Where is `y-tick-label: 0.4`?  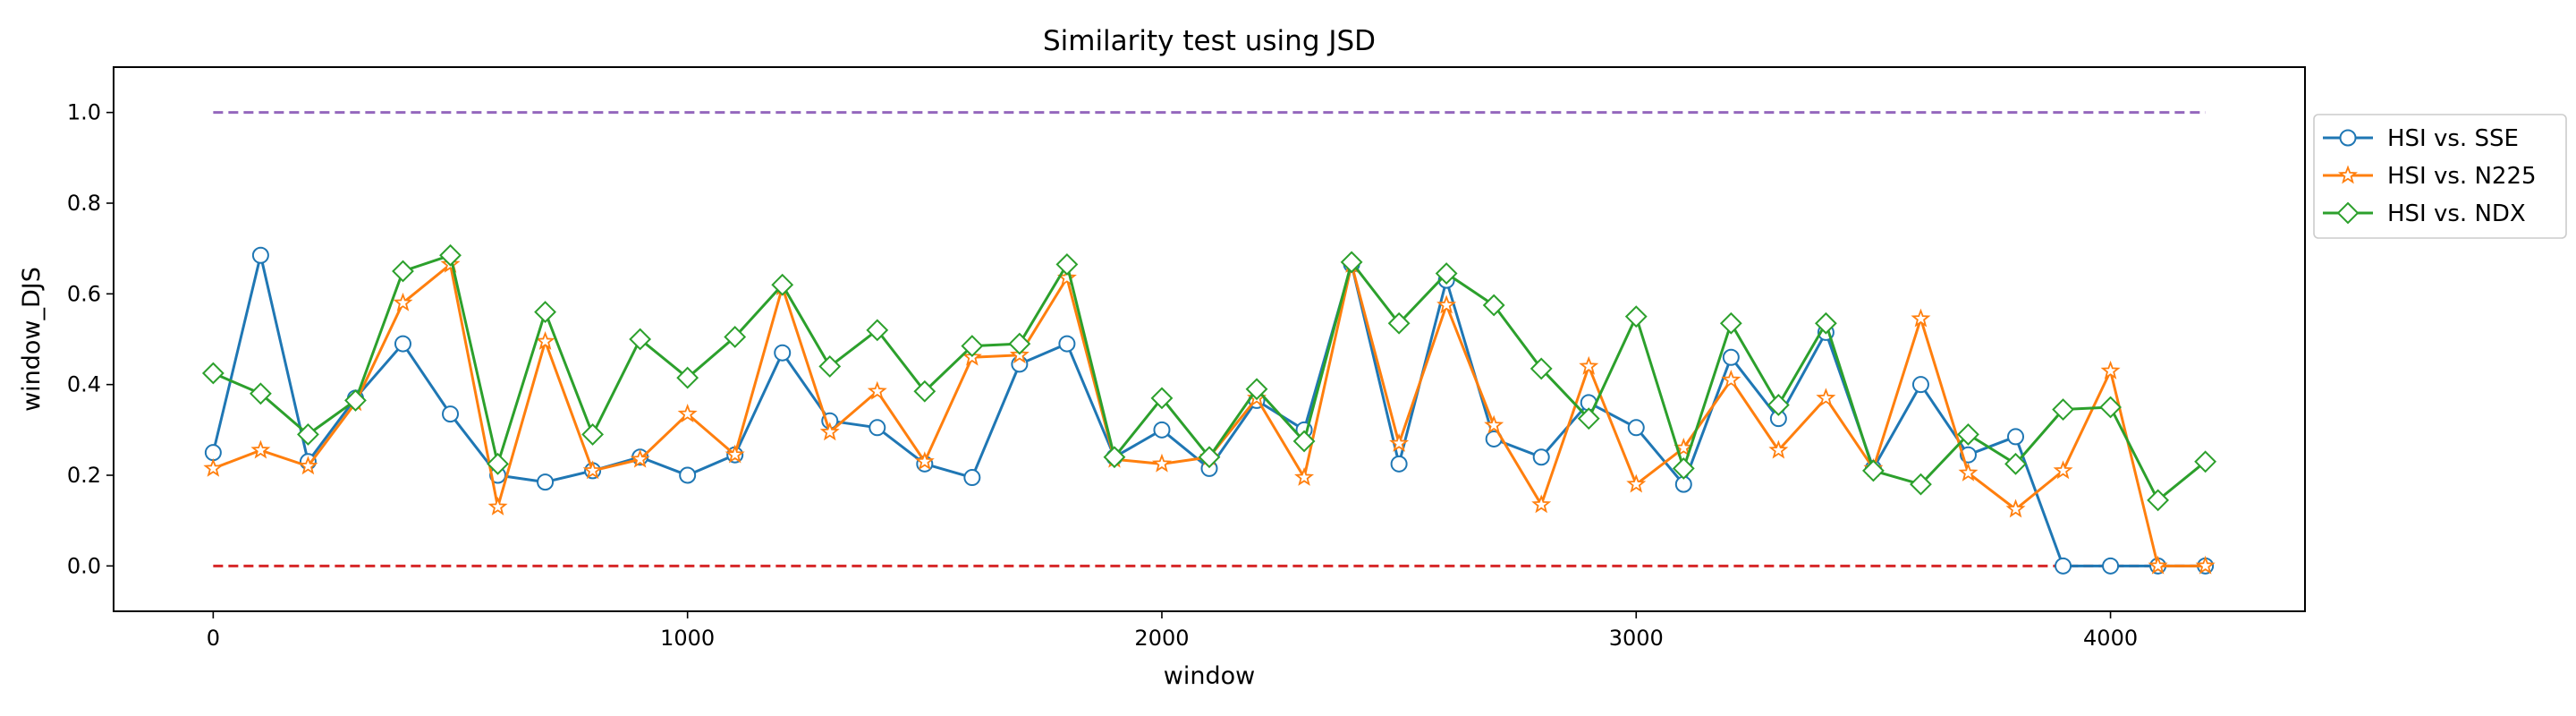 y-tick-label: 0.4 is located at coordinates (84, 384).